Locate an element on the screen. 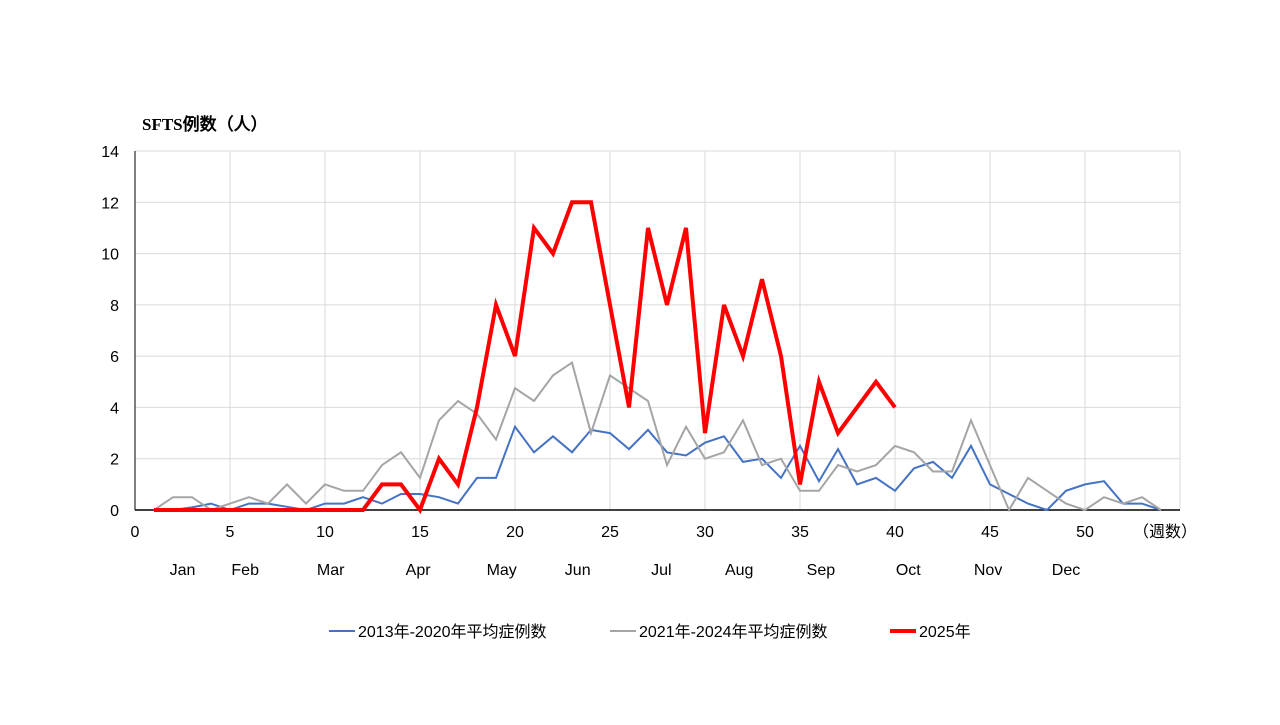 This screenshot has width=1280, height=725. month-label-mar: Mar is located at coordinates (331, 570).